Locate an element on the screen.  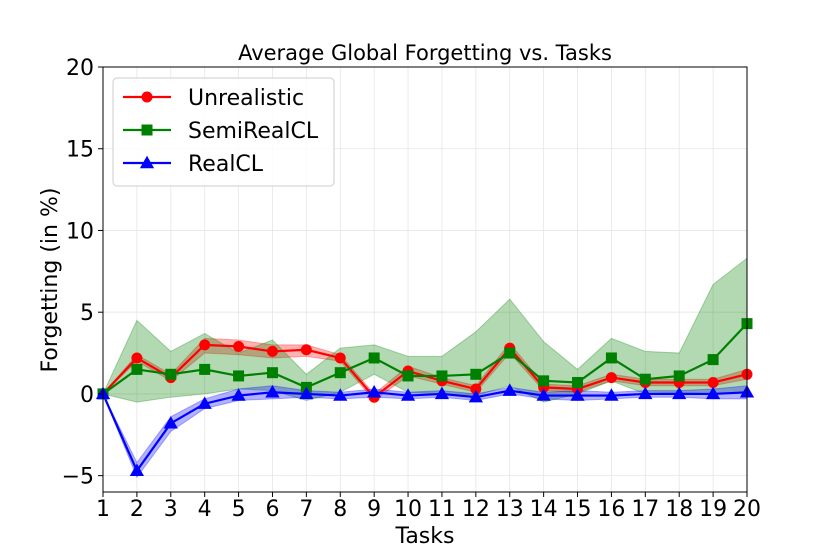
y-tick-label: 20 is located at coordinates (80, 68).